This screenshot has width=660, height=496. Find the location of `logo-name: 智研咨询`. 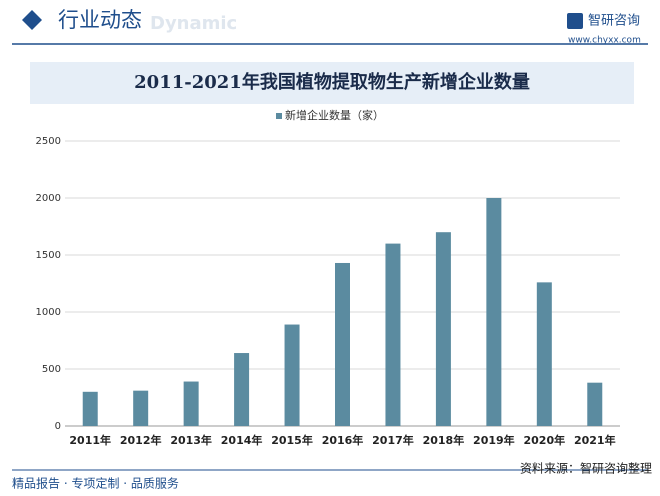

logo-name: 智研咨询 is located at coordinates (614, 21).